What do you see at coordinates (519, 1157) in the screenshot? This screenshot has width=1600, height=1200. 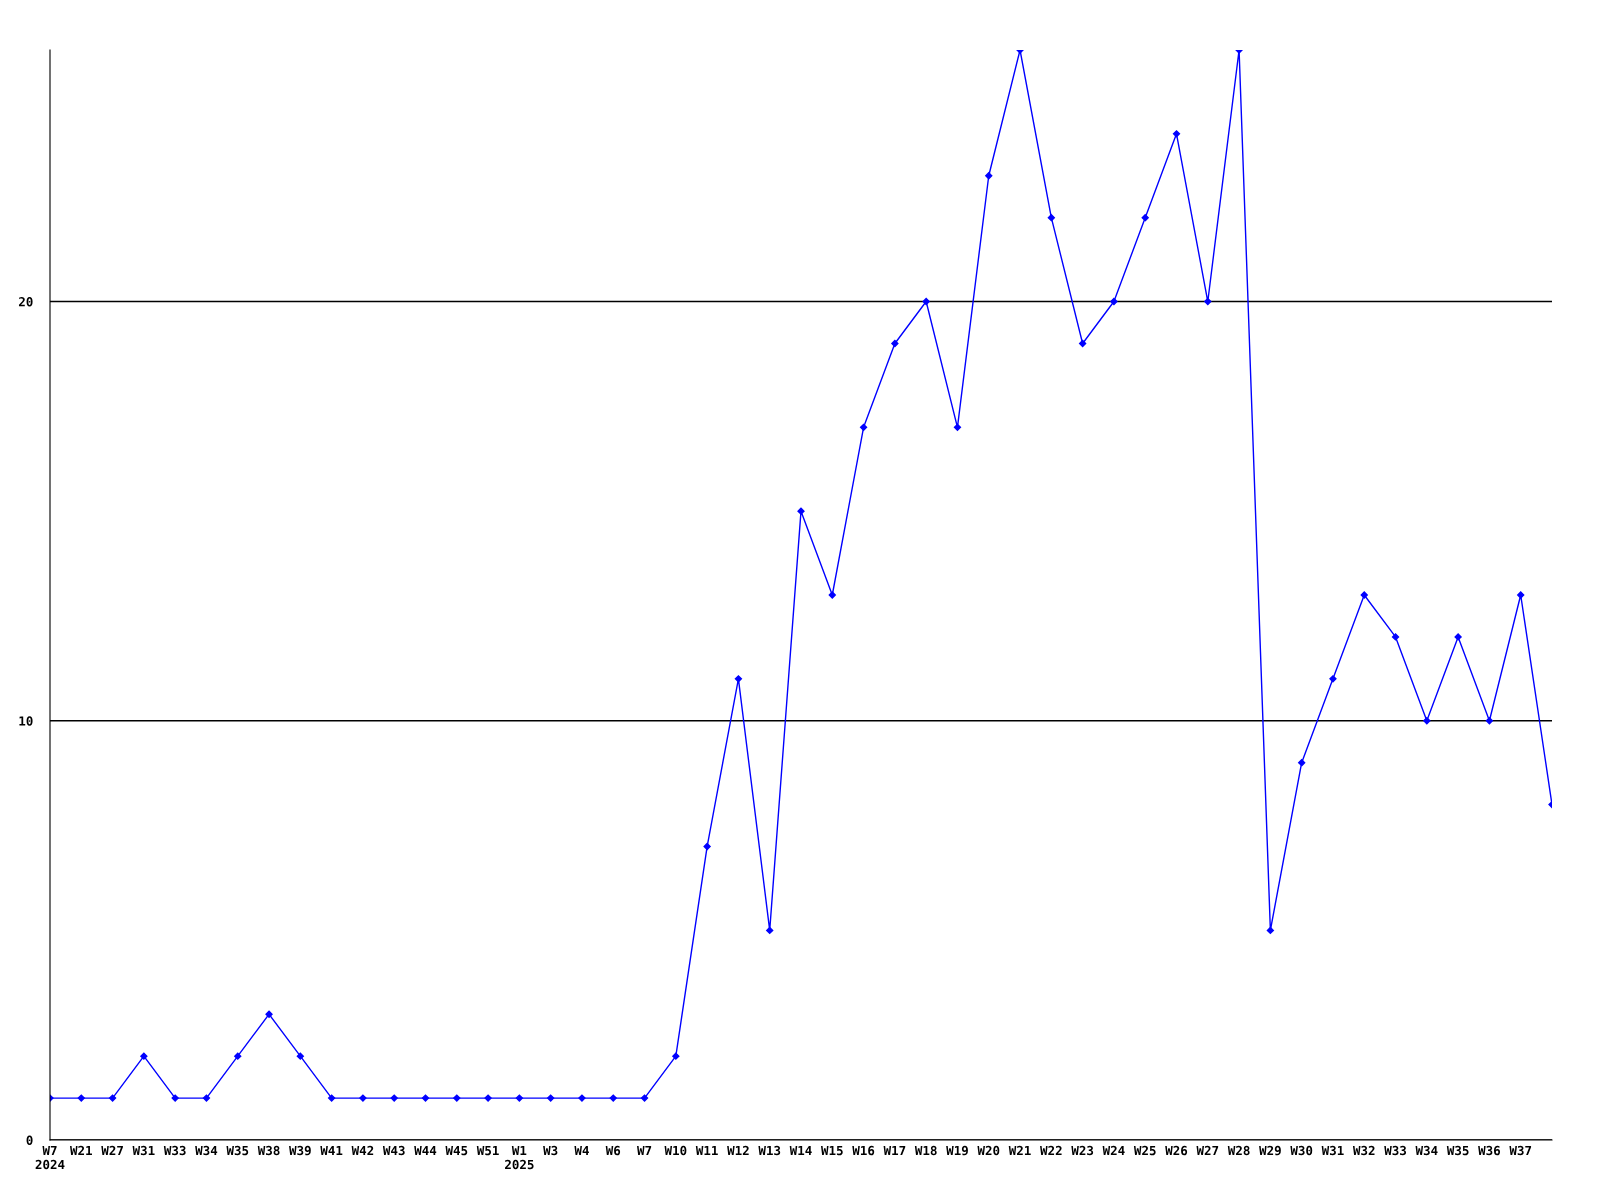 I see `x-tick-label: W1 2025` at bounding box center [519, 1157].